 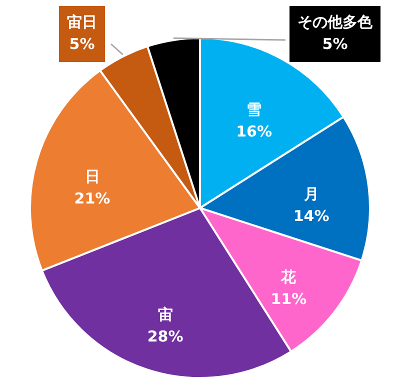 What do you see at coordinates (165, 315) in the screenshot?
I see `slice-label: 宙` at bounding box center [165, 315].